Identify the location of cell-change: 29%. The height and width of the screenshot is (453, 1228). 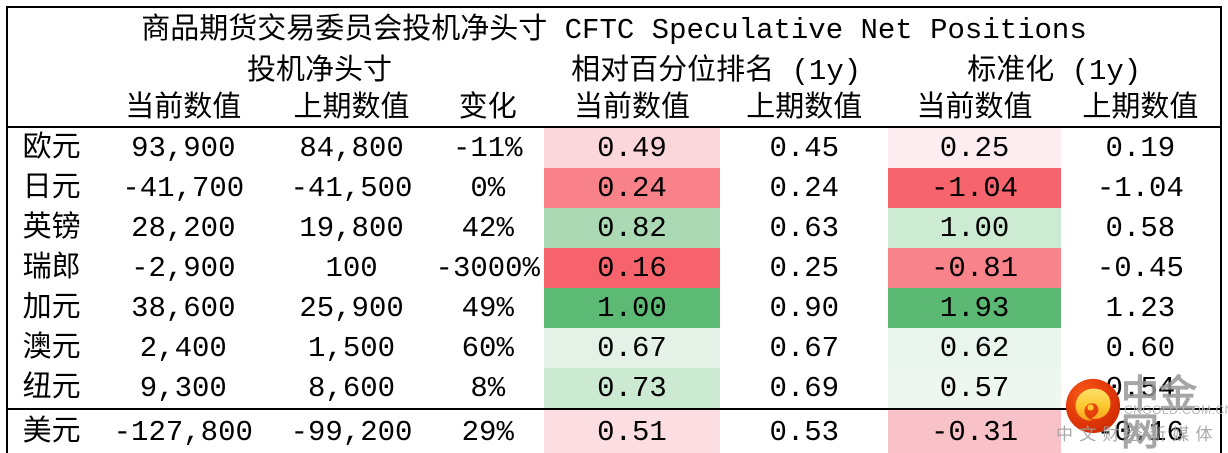
(487, 430).